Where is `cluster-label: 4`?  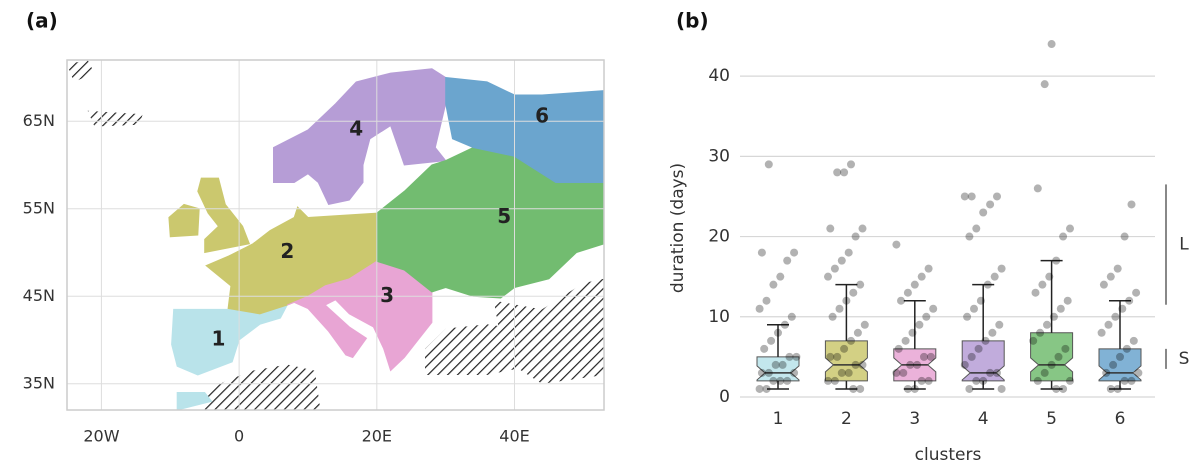
cluster-label: 4 is located at coordinates (356, 129).